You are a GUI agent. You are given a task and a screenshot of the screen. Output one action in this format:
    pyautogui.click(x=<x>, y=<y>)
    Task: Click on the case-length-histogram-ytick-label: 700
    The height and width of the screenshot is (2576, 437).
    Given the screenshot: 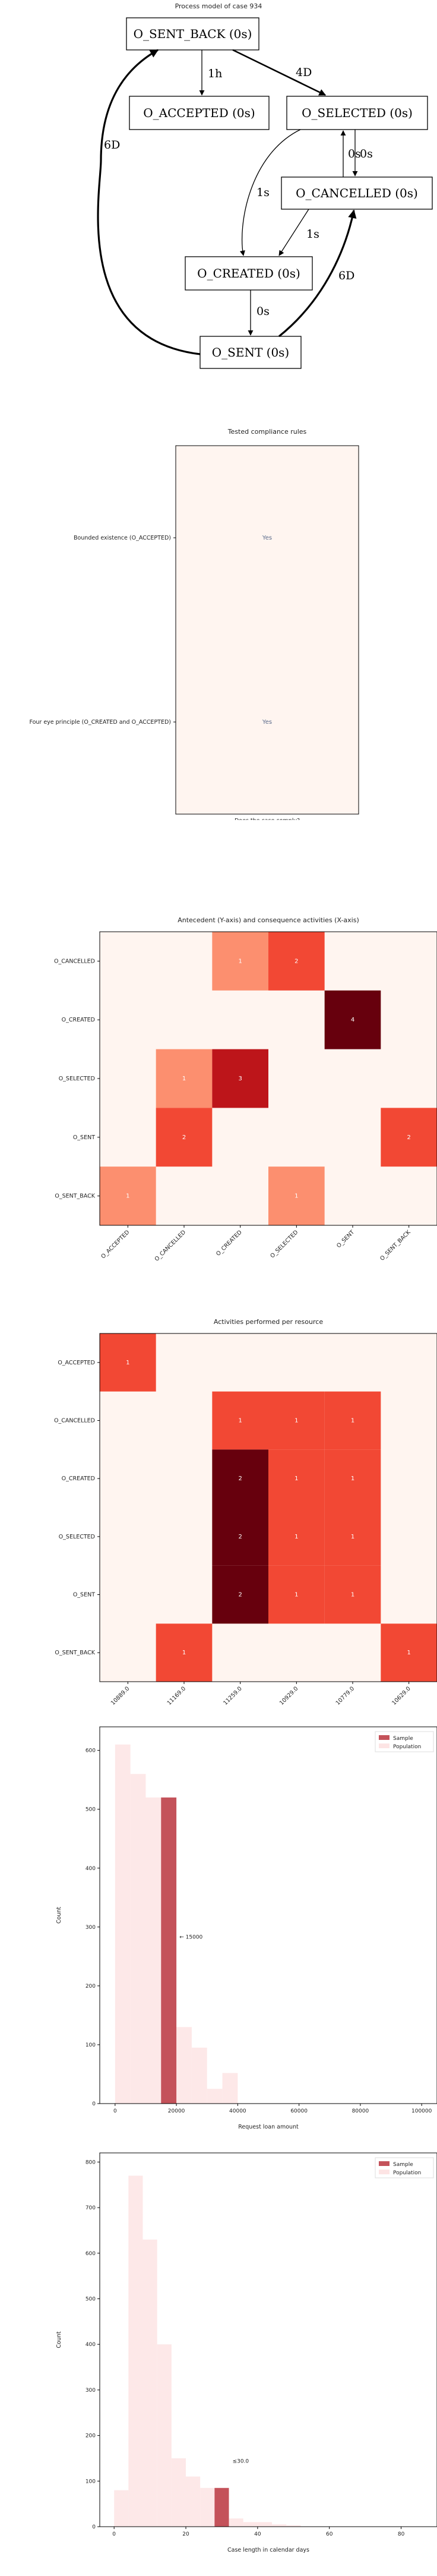 What is the action you would take?
    pyautogui.click(x=91, y=2208)
    